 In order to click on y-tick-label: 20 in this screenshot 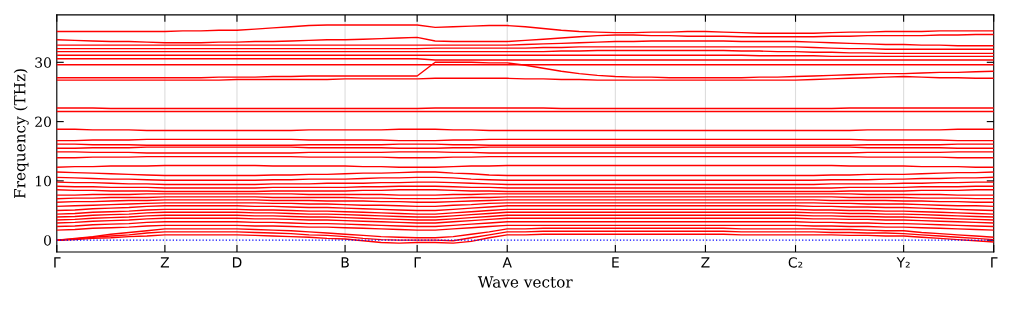, I will do `click(43, 122)`.